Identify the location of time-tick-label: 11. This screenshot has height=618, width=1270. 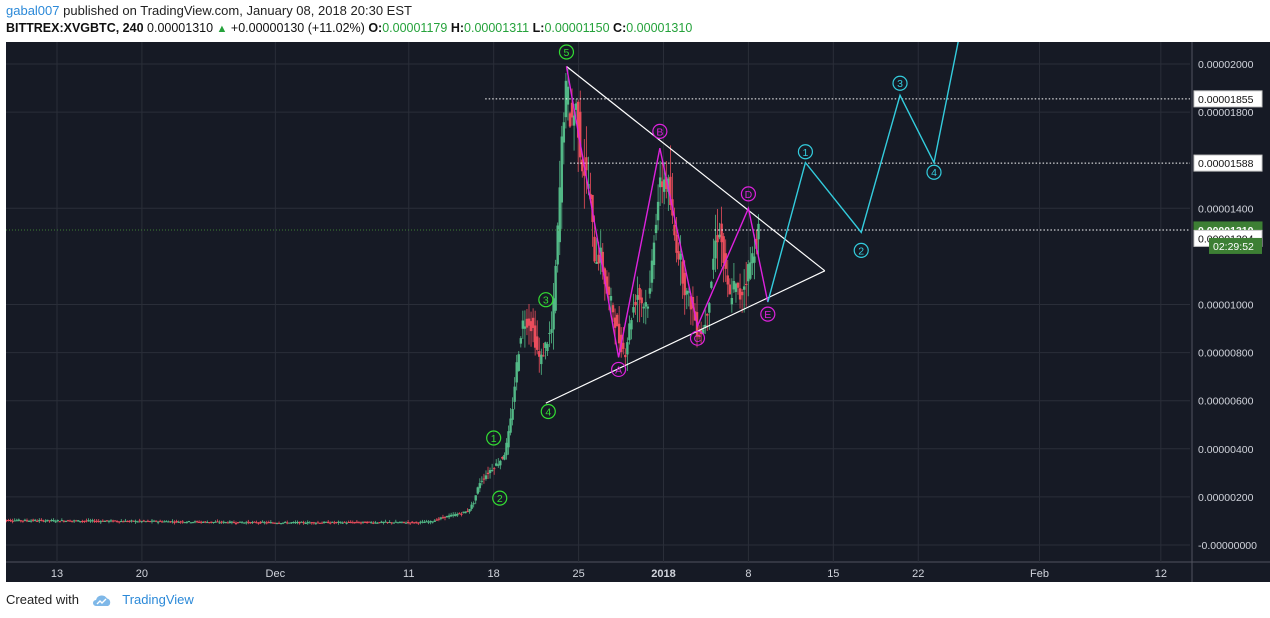
(408, 574).